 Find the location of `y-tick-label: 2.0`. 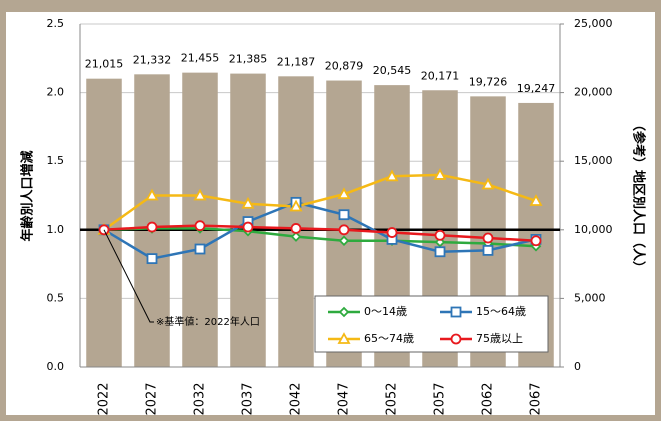

y-tick-label: 2.0 is located at coordinates (56, 92).